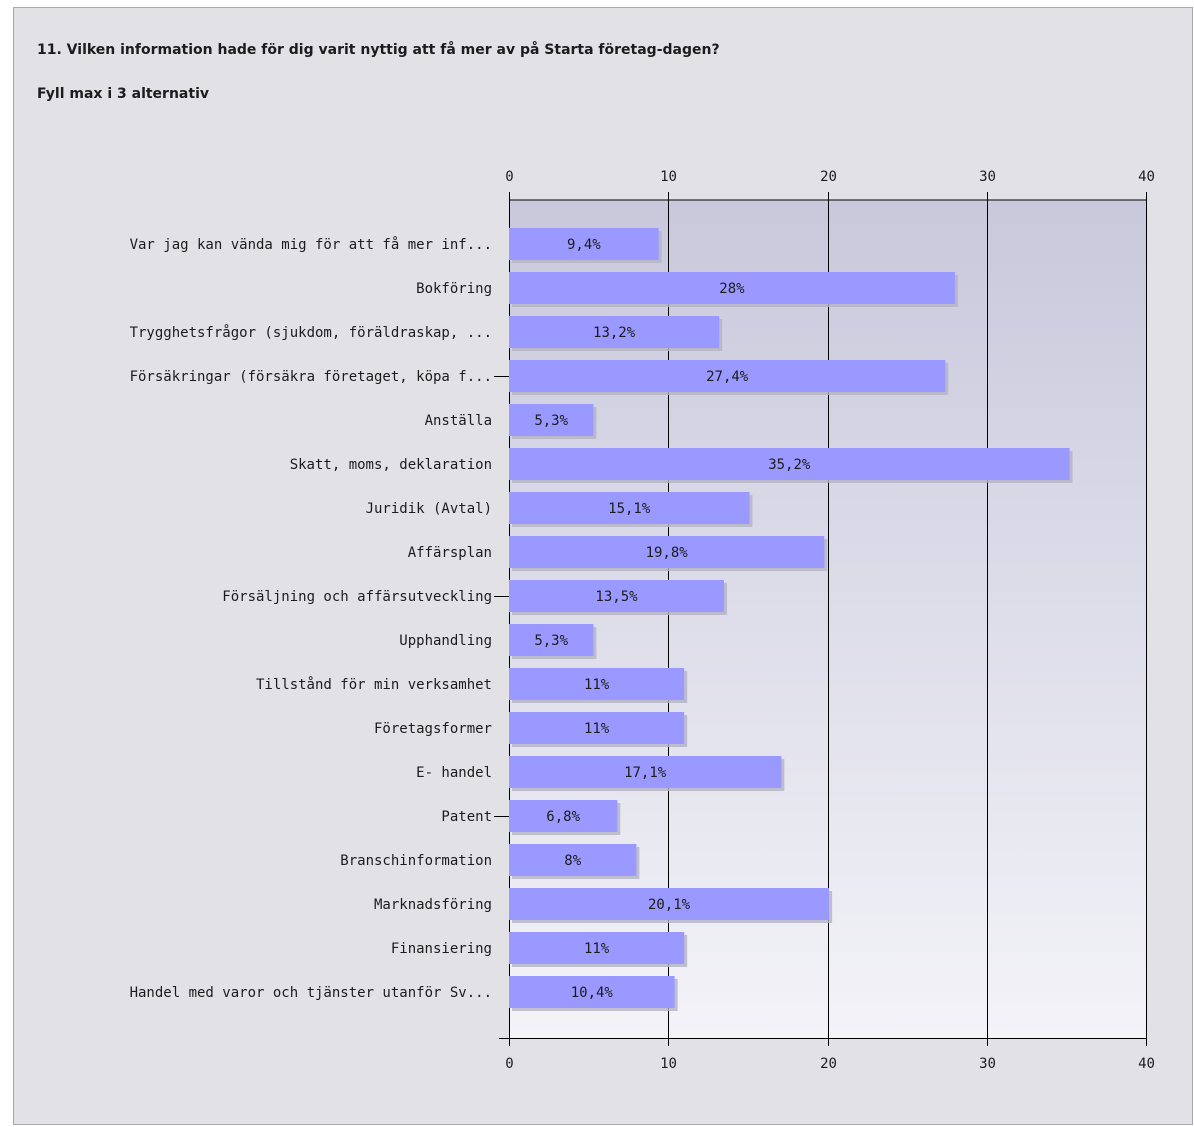  I want to click on x-tick-label-top: 30, so click(987, 177).